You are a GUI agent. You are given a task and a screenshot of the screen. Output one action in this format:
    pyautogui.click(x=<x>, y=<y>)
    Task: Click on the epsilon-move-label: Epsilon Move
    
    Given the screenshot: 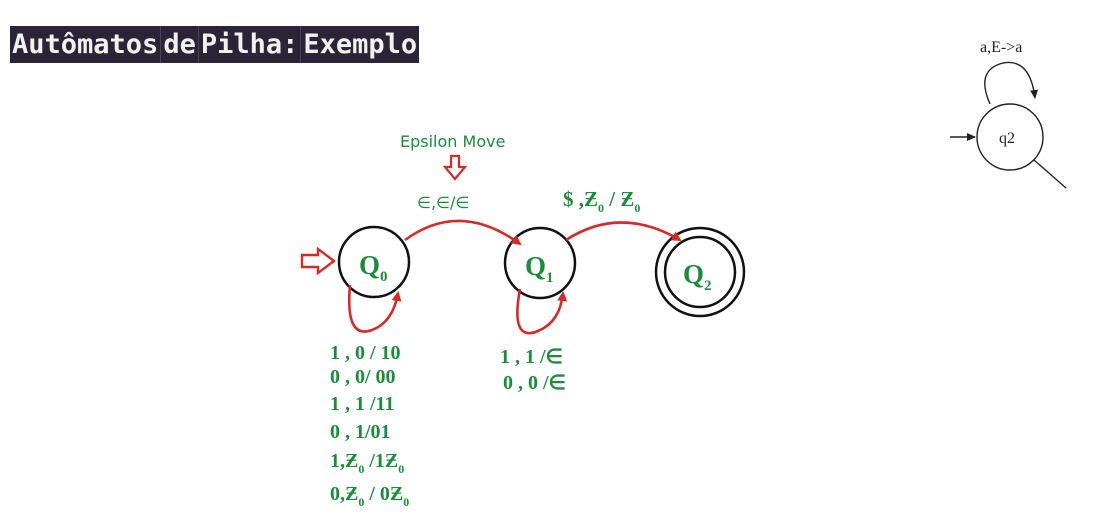 What is the action you would take?
    pyautogui.click(x=452, y=141)
    